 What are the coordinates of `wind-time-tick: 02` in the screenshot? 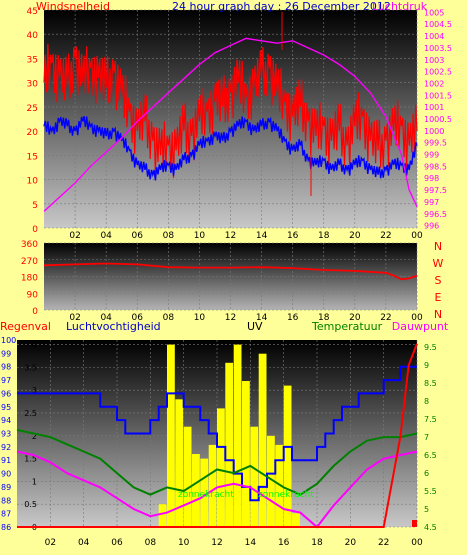 It's located at (74, 236).